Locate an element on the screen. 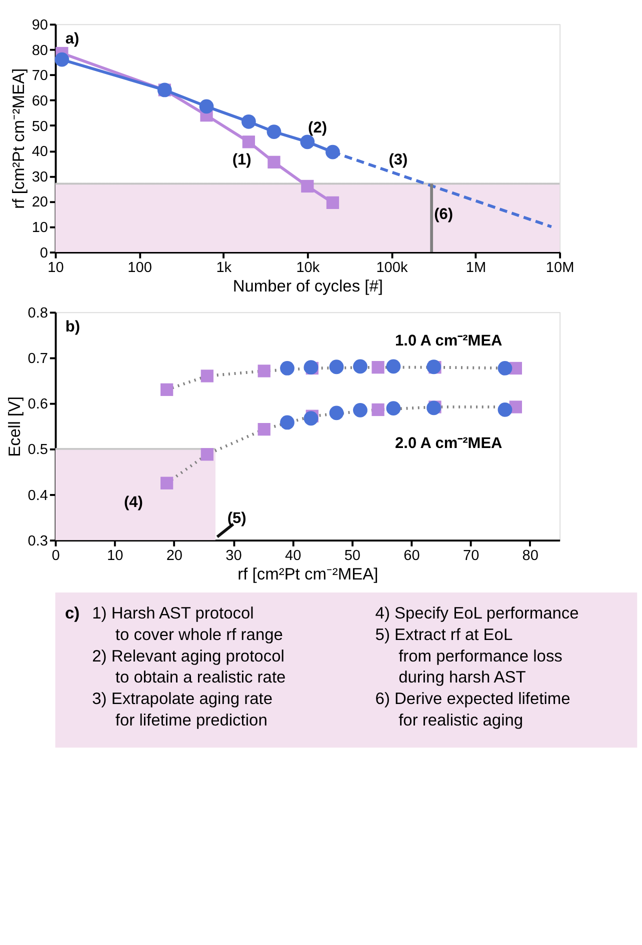 The height and width of the screenshot is (945, 642). y-tick-label: 0.7 is located at coordinates (38, 359).